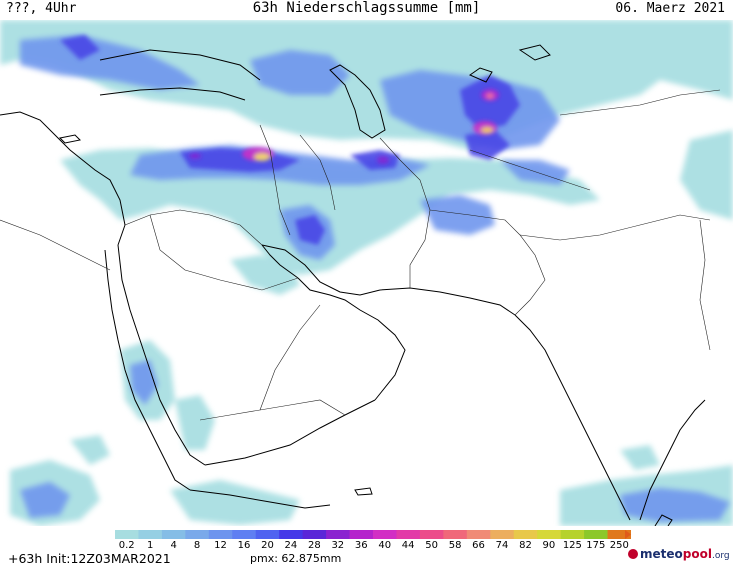 The width and height of the screenshot is (733, 566). What do you see at coordinates (431, 545) in the screenshot?
I see `legend-tick-label: 50` at bounding box center [431, 545].